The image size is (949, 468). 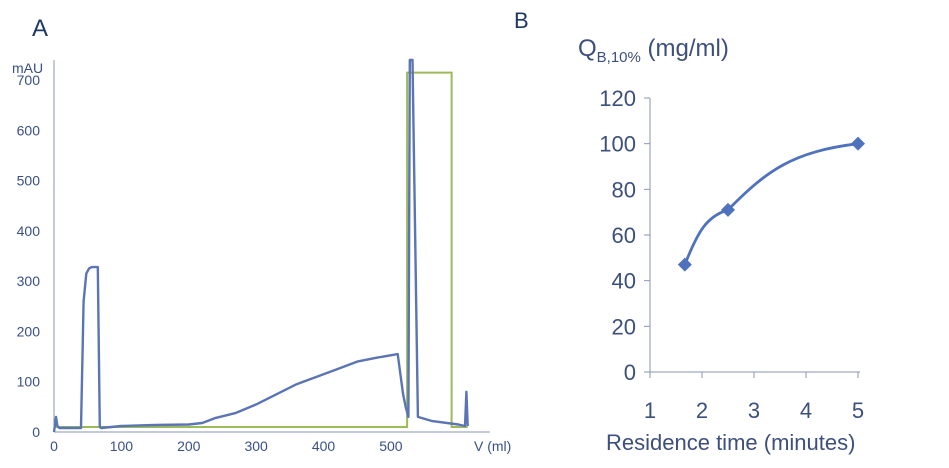 What do you see at coordinates (650, 410) in the screenshot?
I see `capacity-x-tick-label: 1` at bounding box center [650, 410].